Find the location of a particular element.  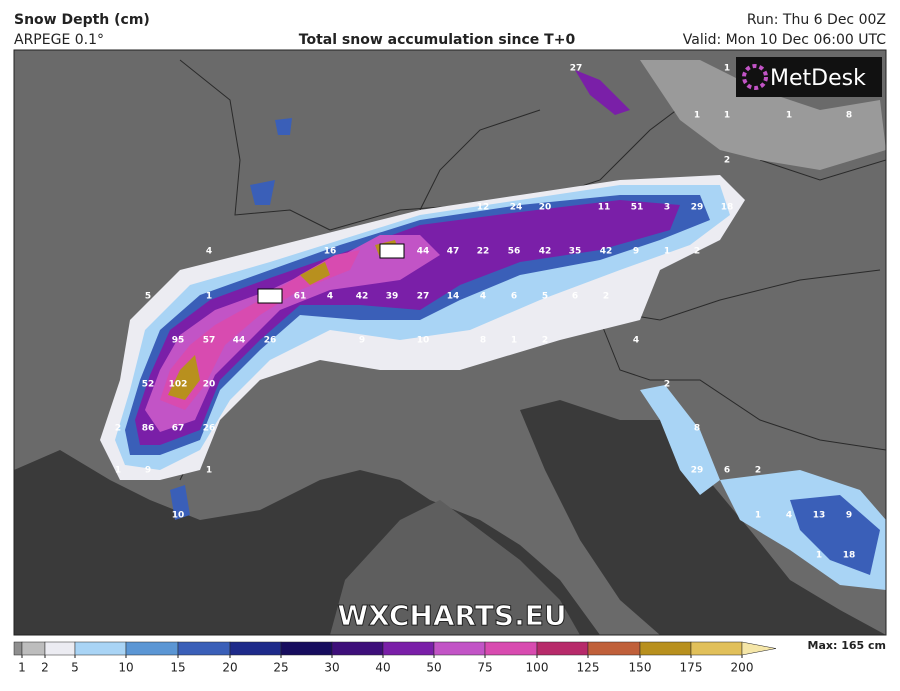

legend-tick-label: 25 is located at coordinates (280, 668).